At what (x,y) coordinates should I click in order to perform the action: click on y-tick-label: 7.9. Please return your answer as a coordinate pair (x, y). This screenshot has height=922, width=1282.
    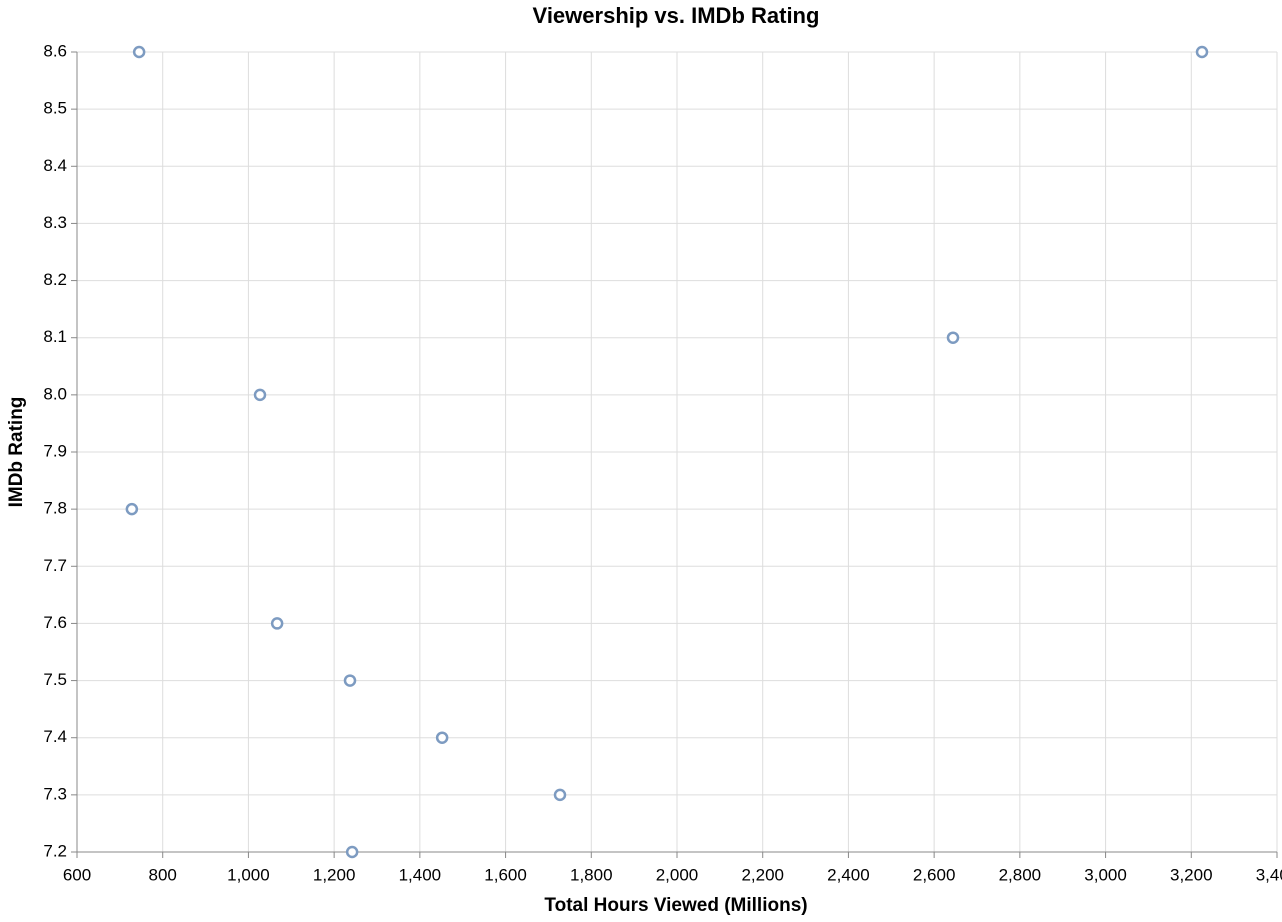
    Looking at the image, I should click on (55, 450).